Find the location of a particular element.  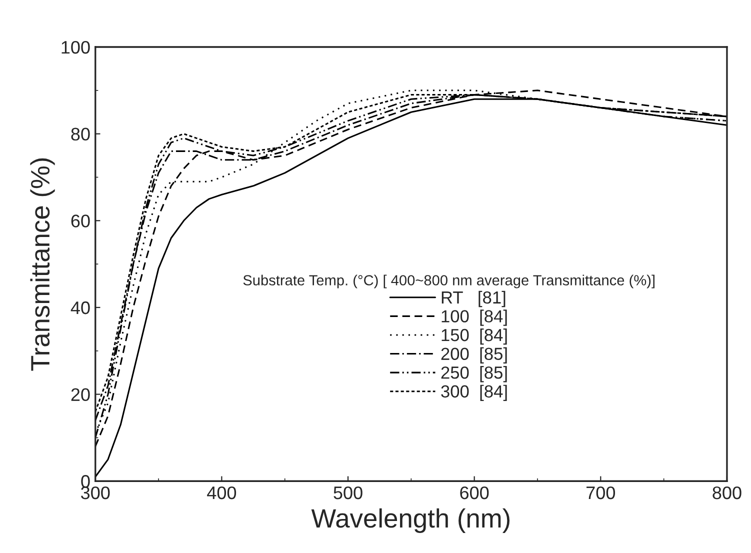

y-axis-title: Transmittance (%) is located at coordinates (42, 264).